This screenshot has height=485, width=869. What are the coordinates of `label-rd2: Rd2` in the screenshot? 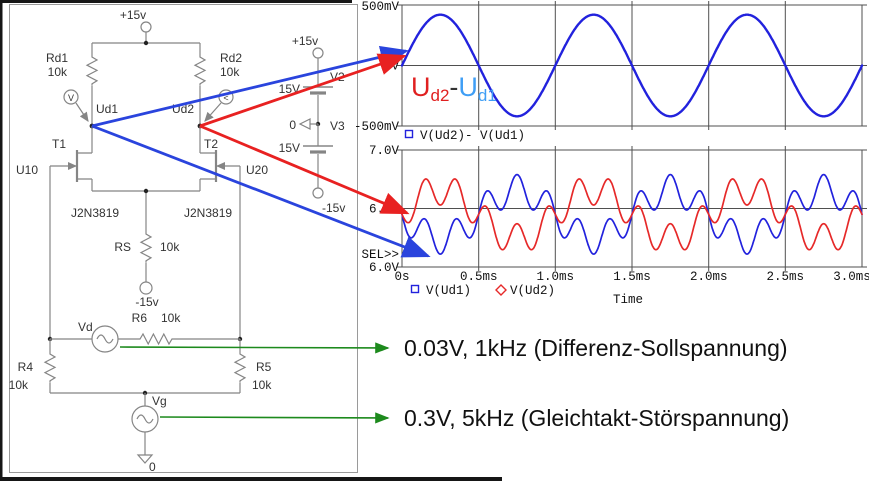 It's located at (231, 58).